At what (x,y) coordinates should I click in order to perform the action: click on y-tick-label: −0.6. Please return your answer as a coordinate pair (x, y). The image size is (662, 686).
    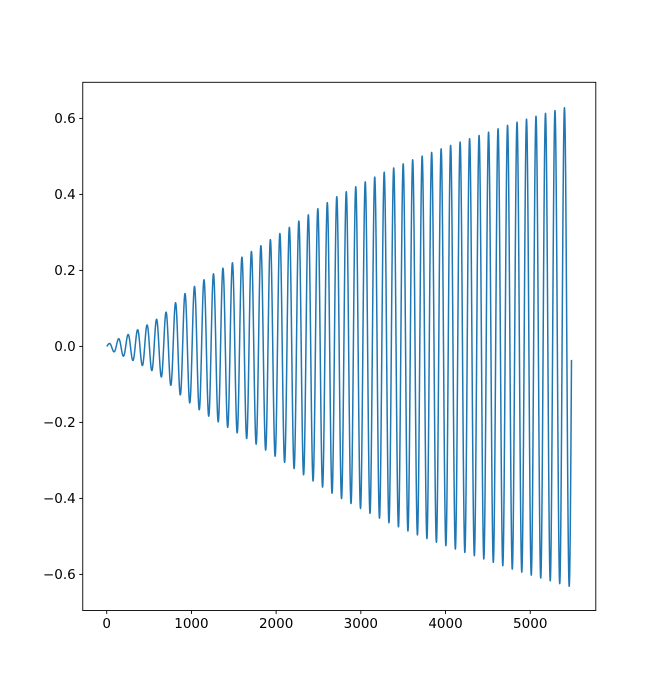
    Looking at the image, I should click on (59, 575).